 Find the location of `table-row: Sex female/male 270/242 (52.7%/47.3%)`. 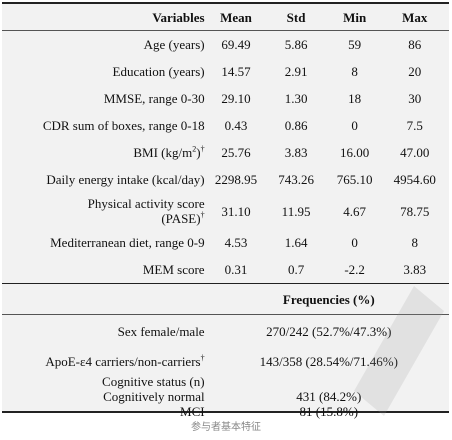

table-row: Sex female/male 270/242 (52.7%/47.3%) is located at coordinates (225, 331).